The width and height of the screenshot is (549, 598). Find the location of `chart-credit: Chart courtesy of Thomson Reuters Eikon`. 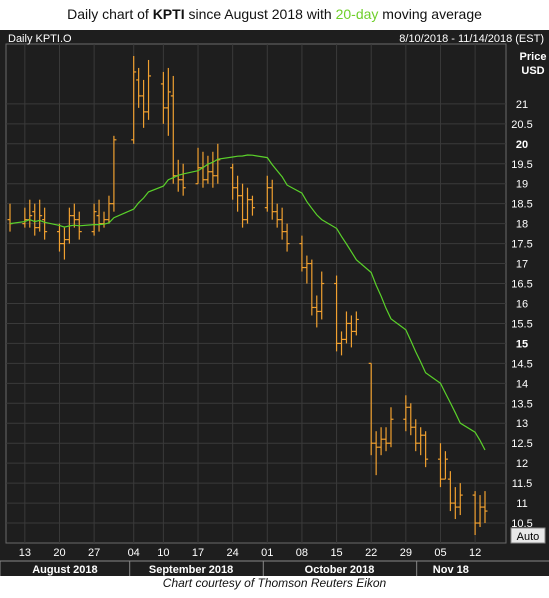

chart-credit: Chart courtesy of Thomson Reuters Eikon is located at coordinates (274, 583).